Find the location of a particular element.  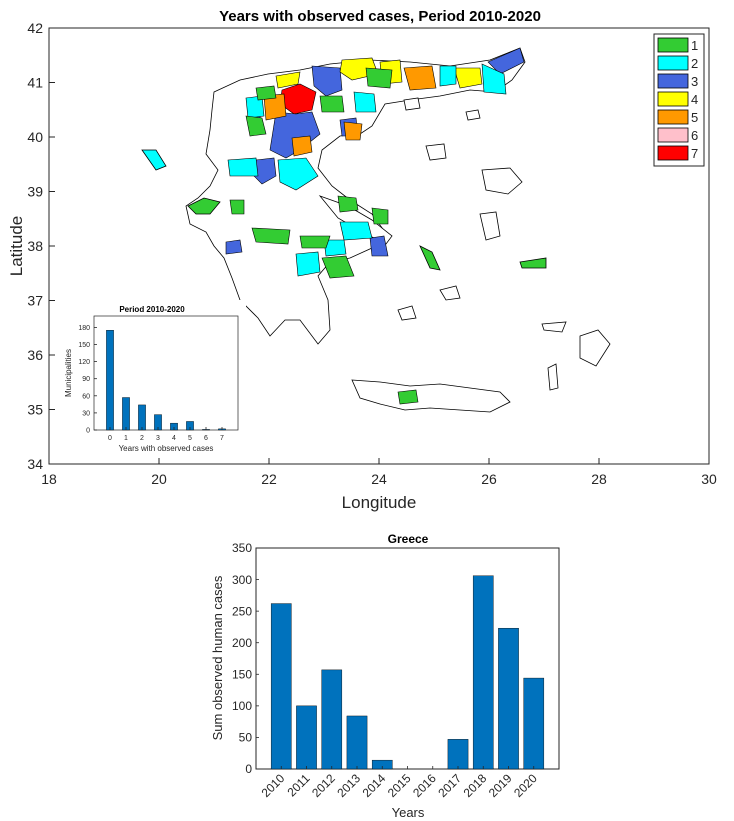

map-y-tick-label: 38 is located at coordinates (35, 246).